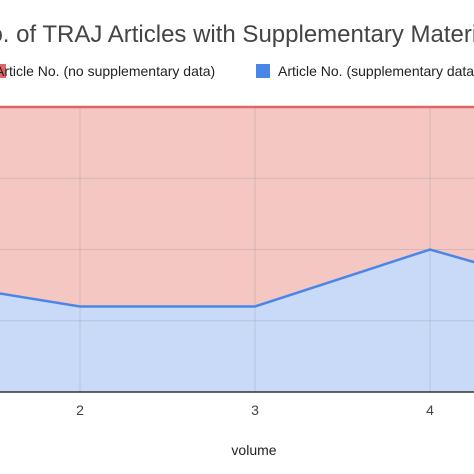  Describe the element at coordinates (255, 410) in the screenshot. I see `x-tick-label: 3` at that location.